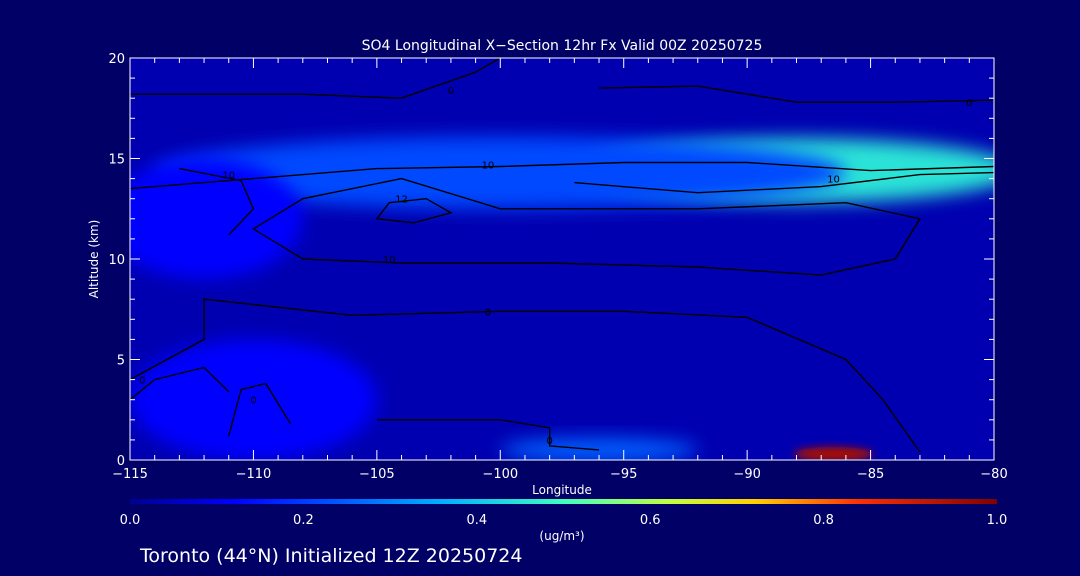 The width and height of the screenshot is (1080, 576). I want to click on x-tick-label: −80, so click(993, 474).